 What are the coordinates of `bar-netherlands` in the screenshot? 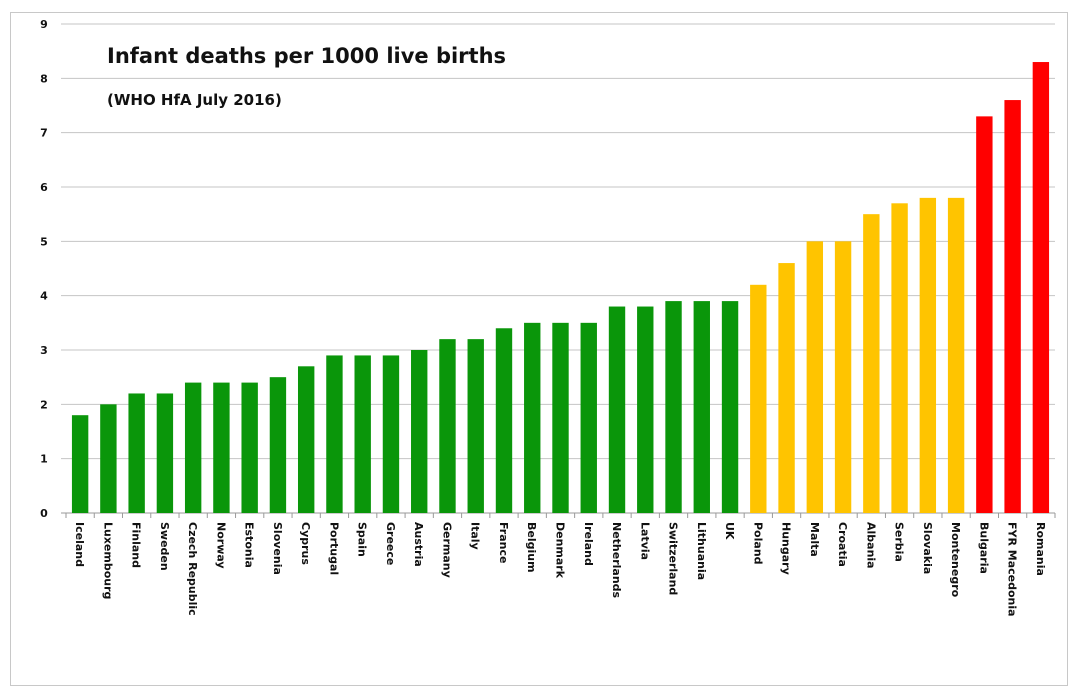 It's located at (617, 409).